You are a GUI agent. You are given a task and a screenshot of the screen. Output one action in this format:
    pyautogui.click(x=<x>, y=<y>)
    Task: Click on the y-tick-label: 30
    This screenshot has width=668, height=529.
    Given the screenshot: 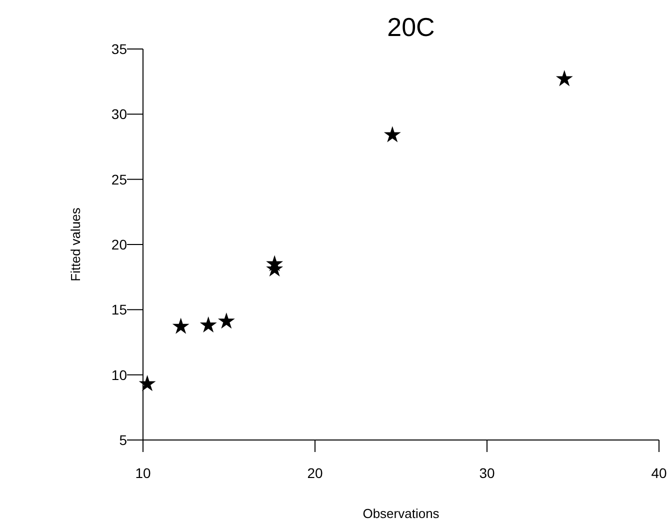 What is the action you would take?
    pyautogui.click(x=119, y=114)
    